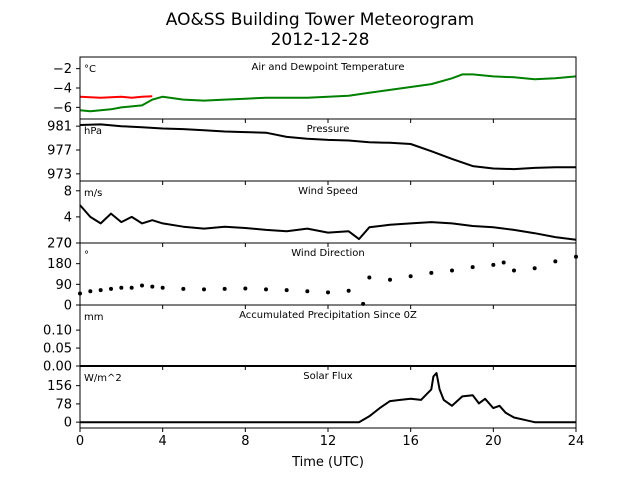 This screenshot has width=640, height=480. Describe the element at coordinates (63, 285) in the screenshot. I see `y-tick-label: 90` at that location.